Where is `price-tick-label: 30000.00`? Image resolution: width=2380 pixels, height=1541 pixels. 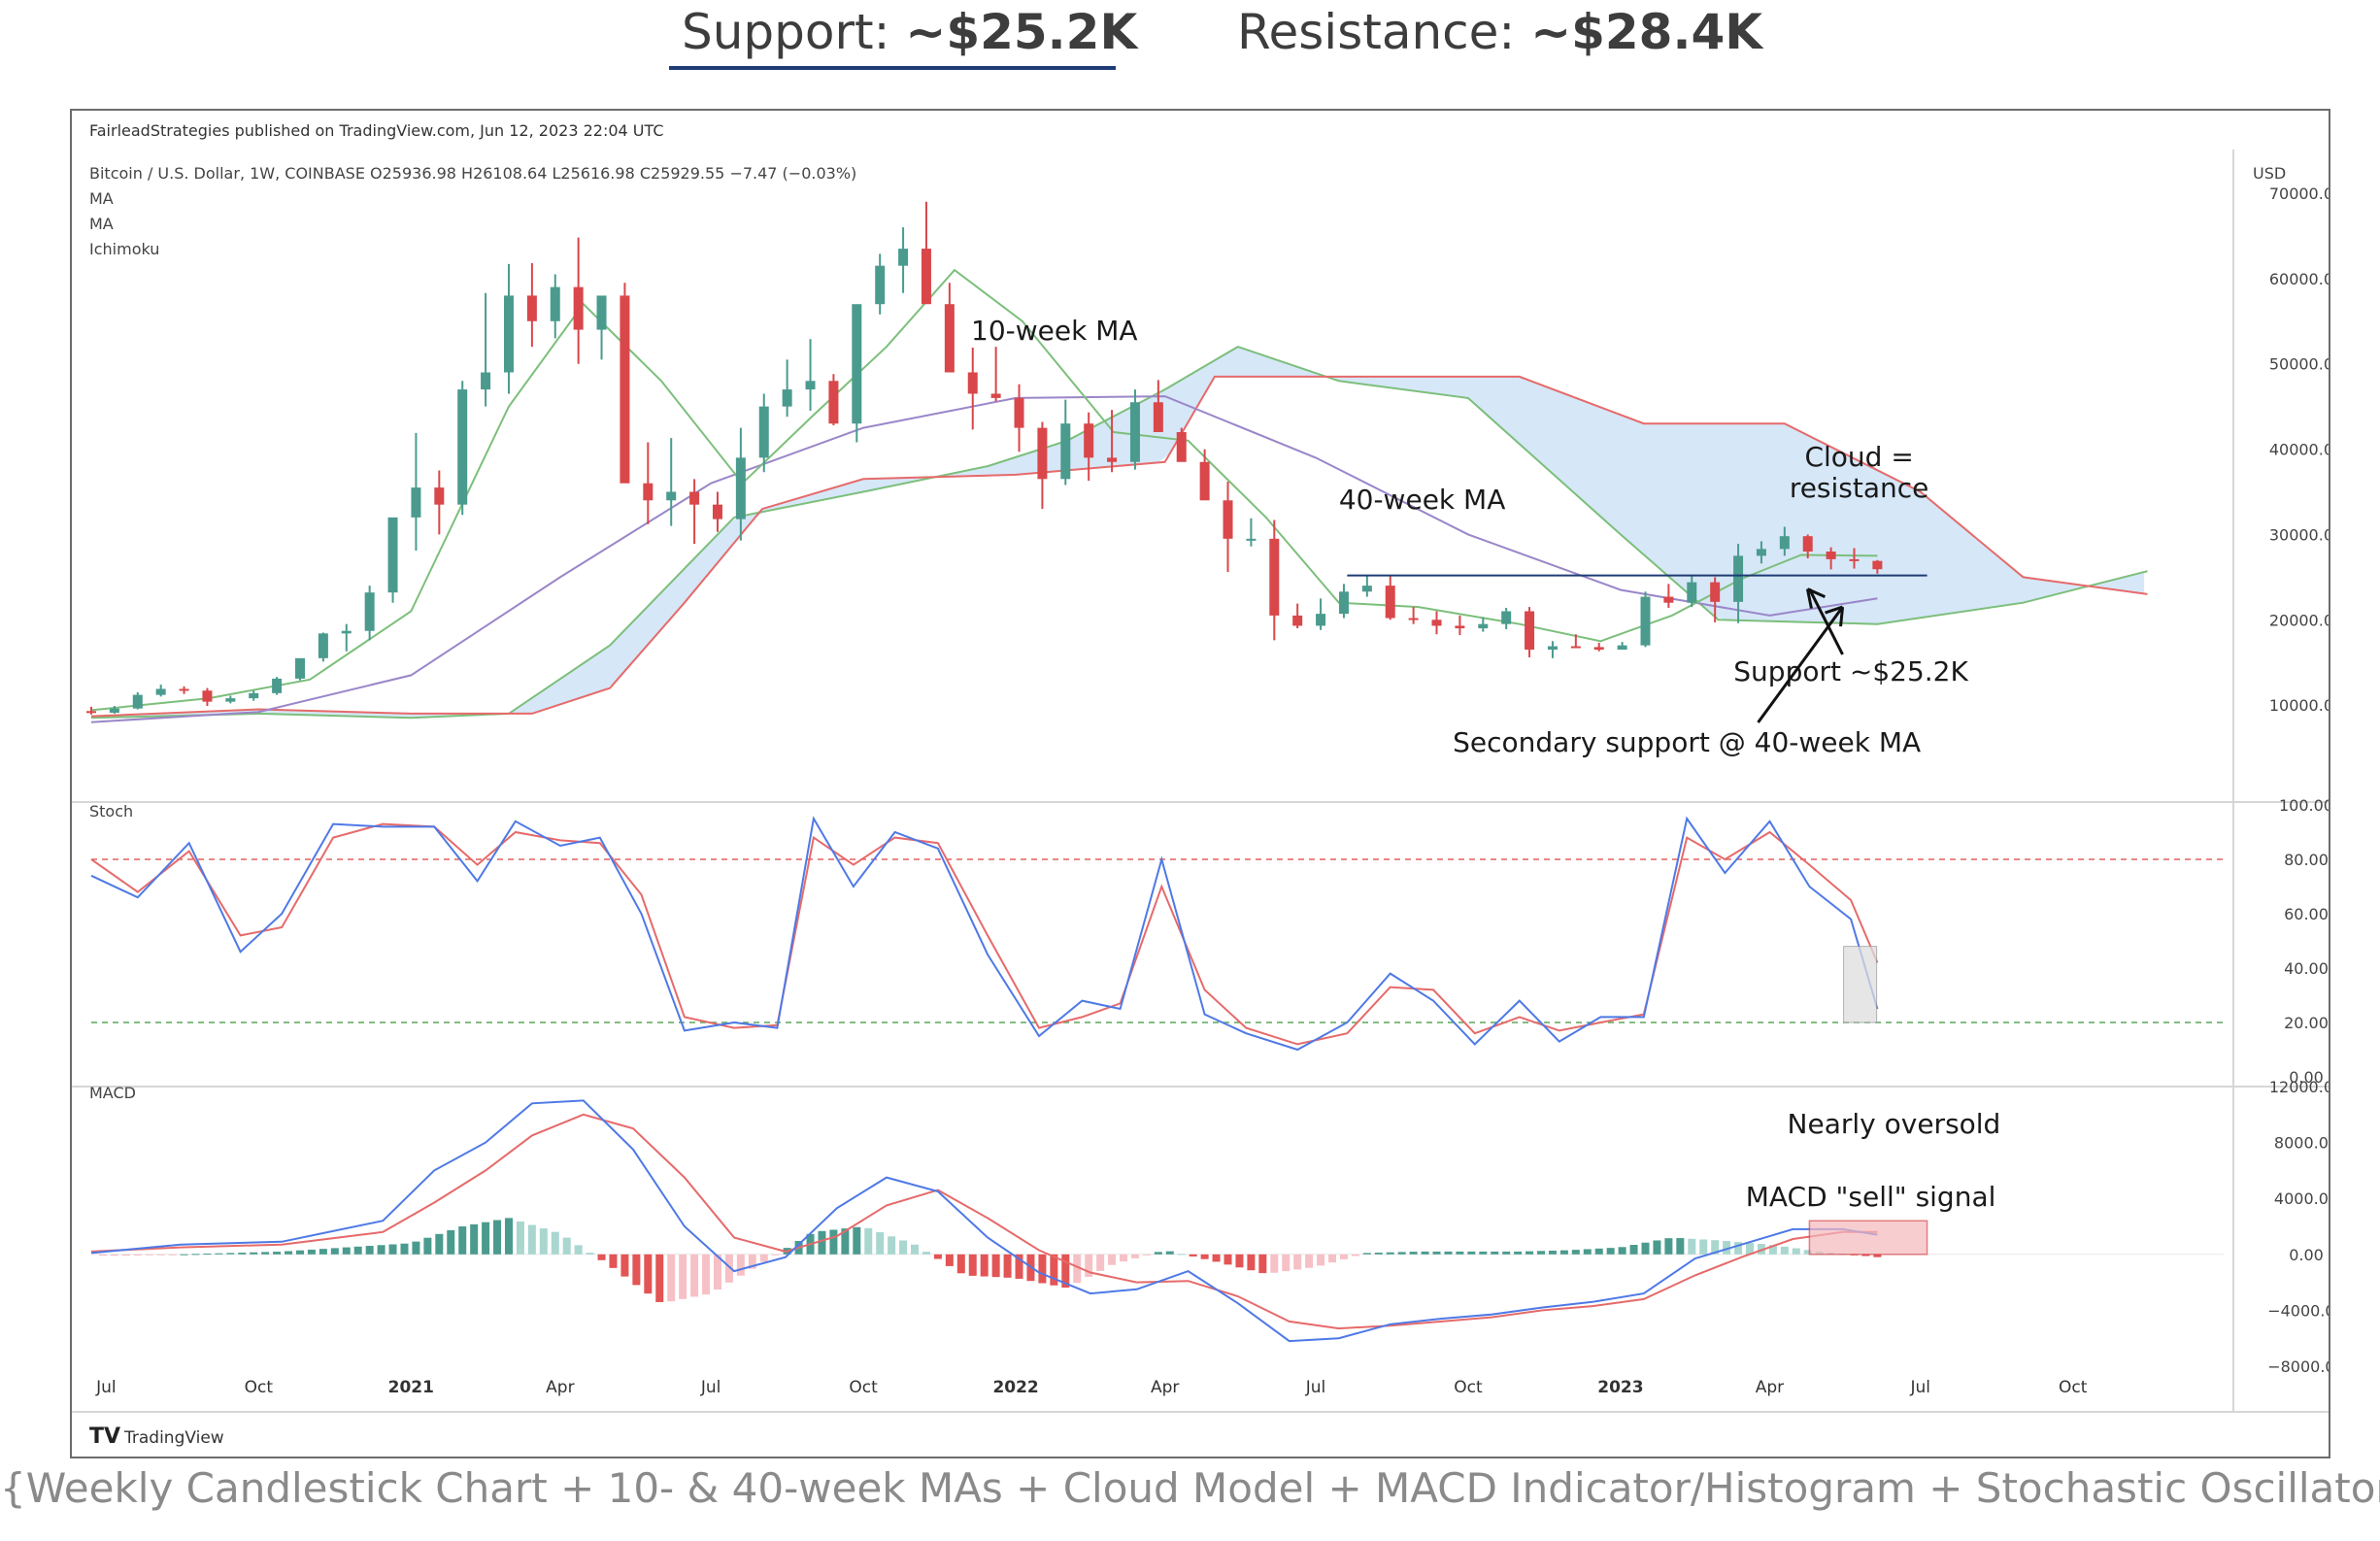
price-tick-label: 30000.00 is located at coordinates (2299, 534).